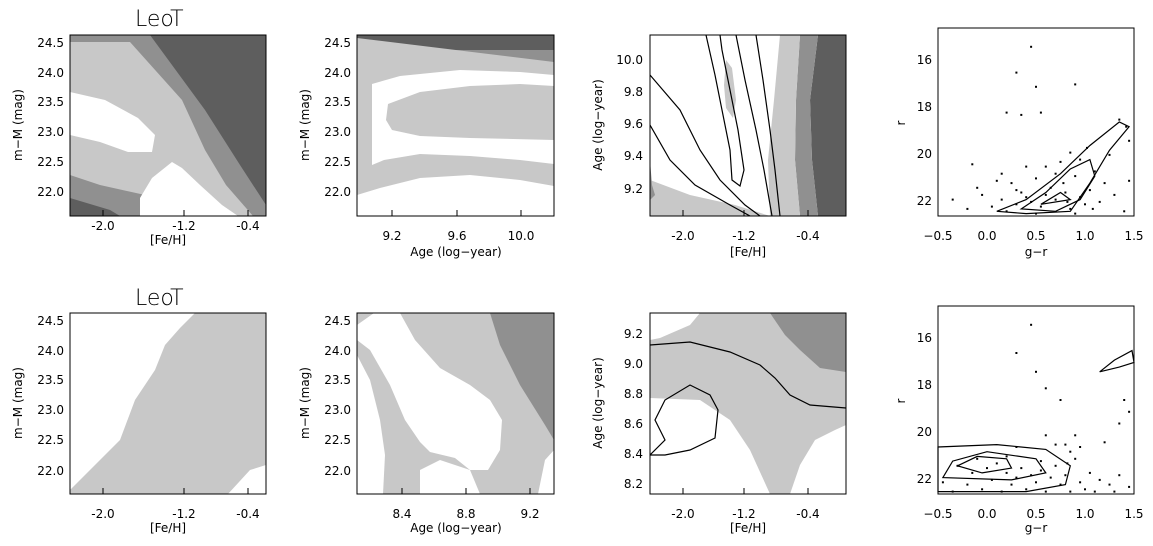 The image size is (1153, 546). I want to click on panel-4-ytick-label: 16, so click(924, 60).